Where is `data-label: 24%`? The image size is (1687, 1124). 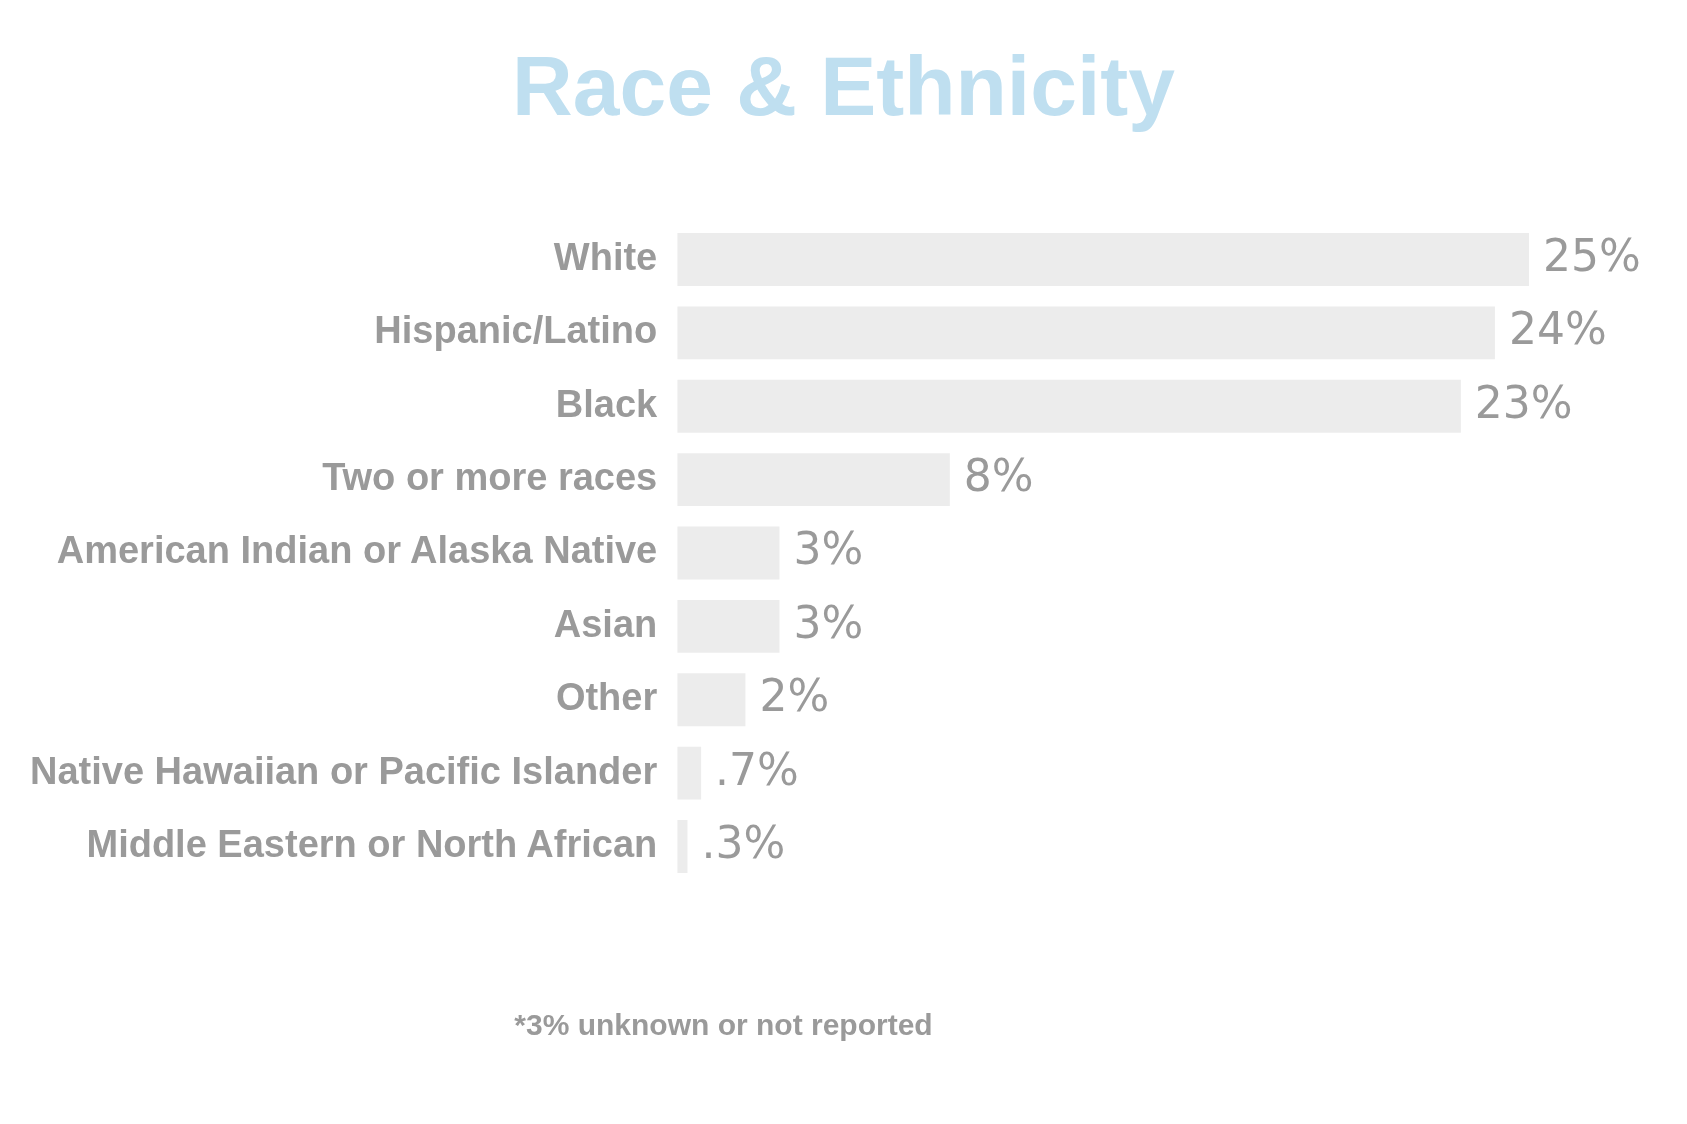
data-label: 24% is located at coordinates (1557, 329).